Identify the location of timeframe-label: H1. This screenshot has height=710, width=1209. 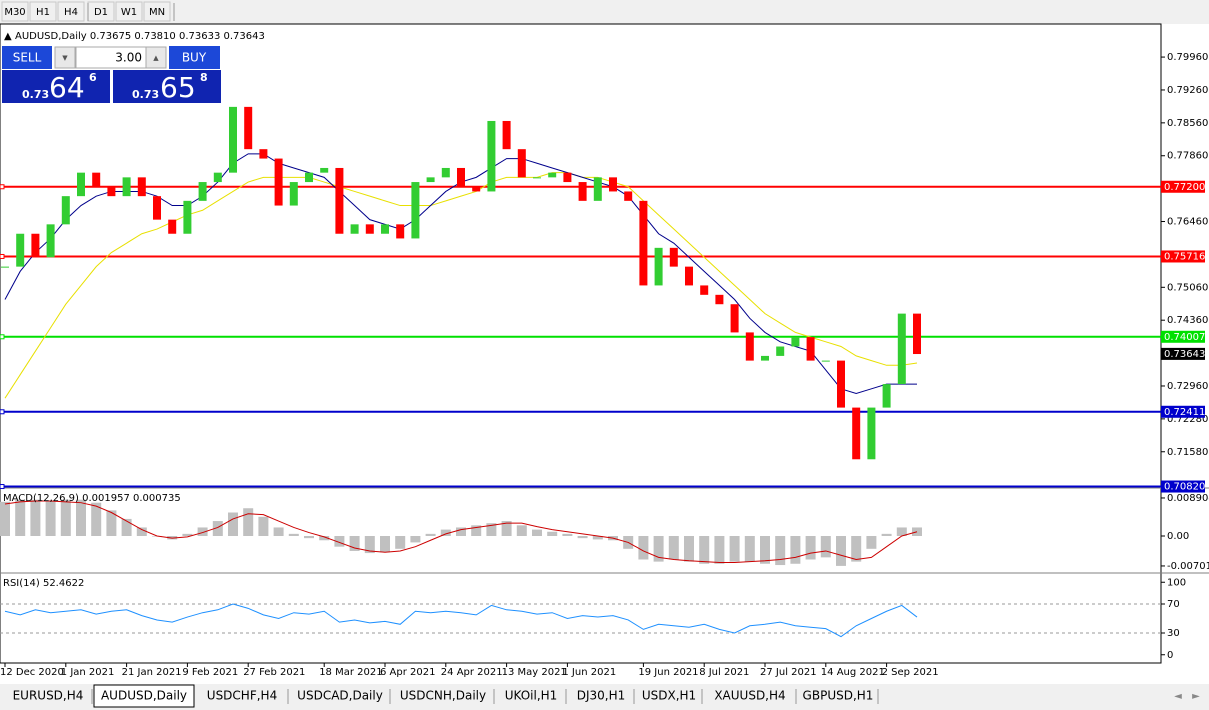
(43, 12).